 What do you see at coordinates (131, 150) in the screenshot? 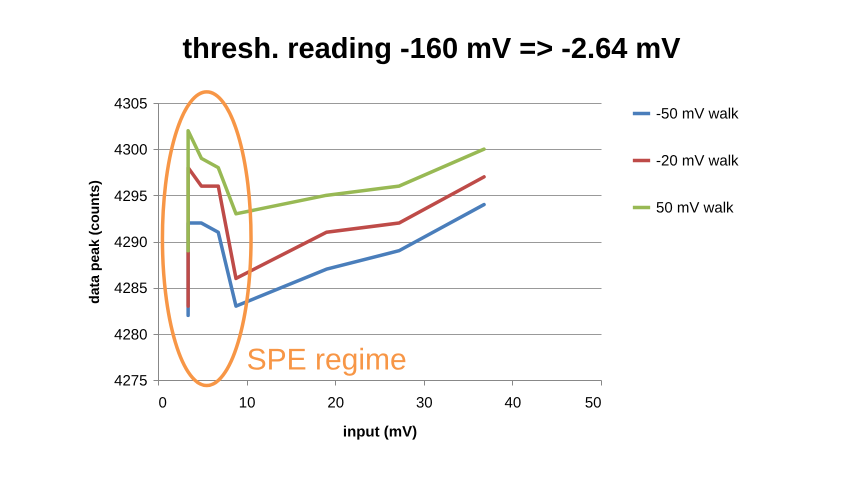
I see `y-tick-label: 4300` at bounding box center [131, 150].